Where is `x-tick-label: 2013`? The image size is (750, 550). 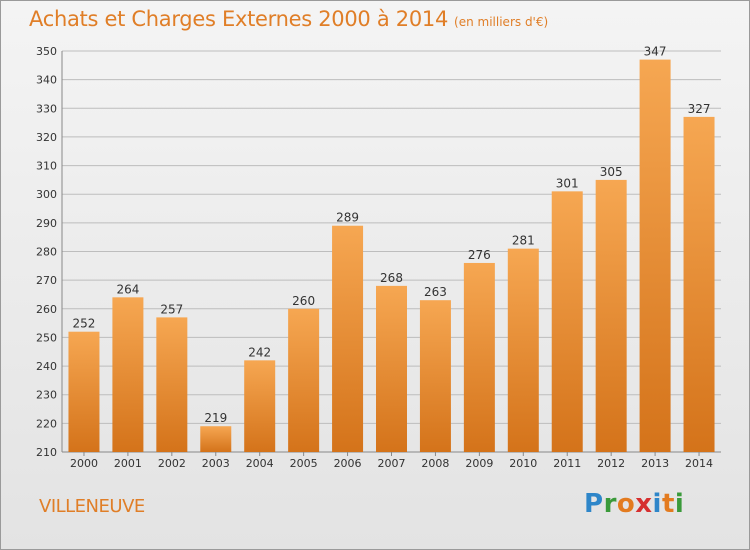 x-tick-label: 2013 is located at coordinates (655, 463).